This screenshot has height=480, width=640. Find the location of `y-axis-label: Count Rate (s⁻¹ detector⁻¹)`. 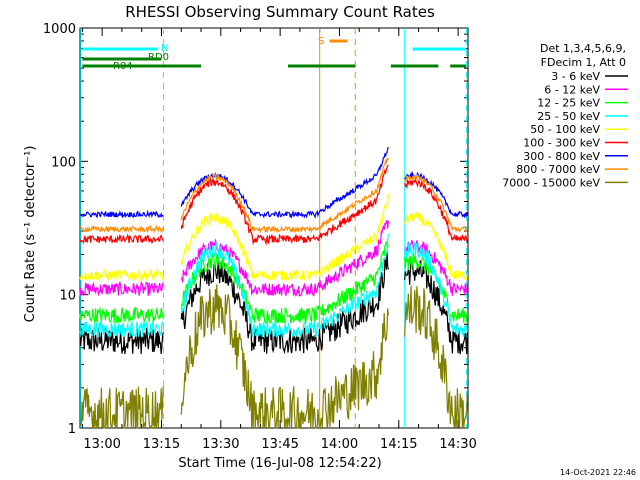

y-axis-label: Count Rate (s⁻¹ detector⁻¹) is located at coordinates (30, 234).